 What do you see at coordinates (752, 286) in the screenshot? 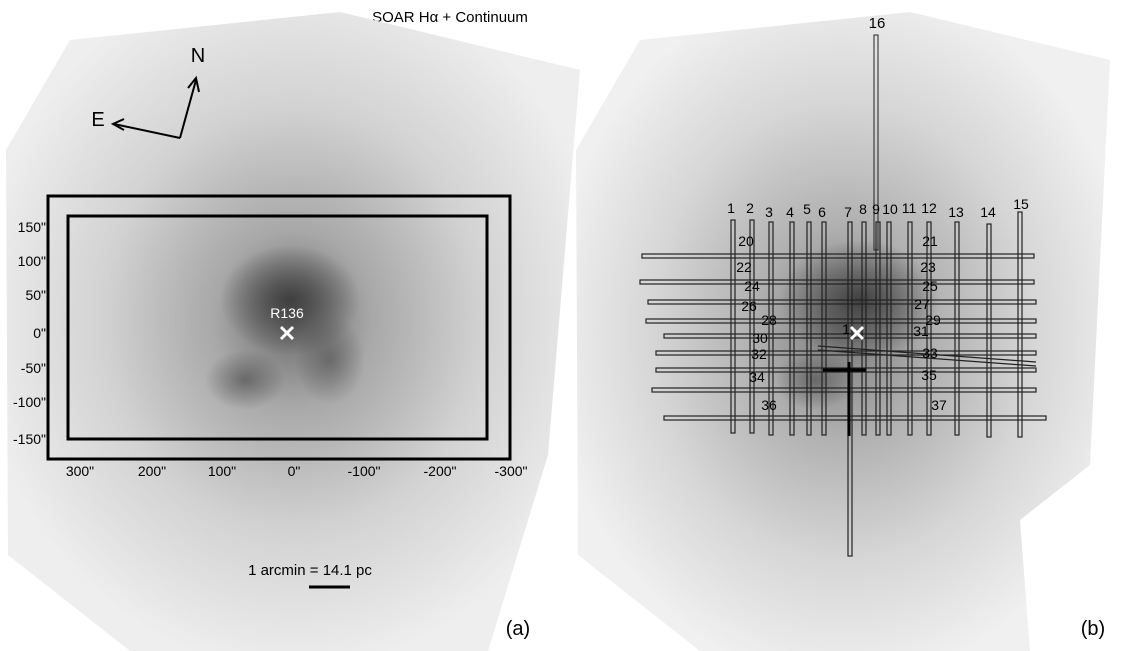
I see `slit-label: 24` at bounding box center [752, 286].